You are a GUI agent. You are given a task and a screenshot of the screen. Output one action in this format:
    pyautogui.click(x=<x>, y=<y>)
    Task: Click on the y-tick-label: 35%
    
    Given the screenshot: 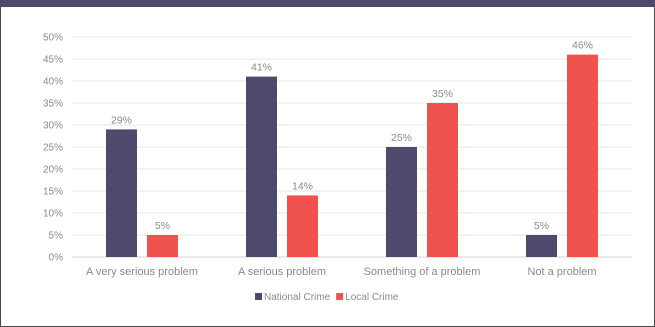 What is the action you would take?
    pyautogui.click(x=53, y=104)
    